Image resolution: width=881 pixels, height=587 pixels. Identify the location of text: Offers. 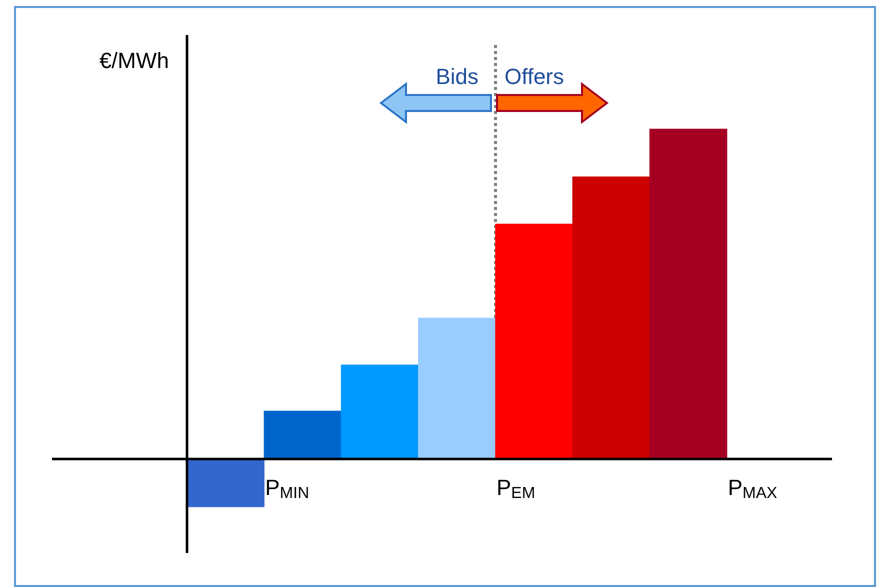
(534, 76).